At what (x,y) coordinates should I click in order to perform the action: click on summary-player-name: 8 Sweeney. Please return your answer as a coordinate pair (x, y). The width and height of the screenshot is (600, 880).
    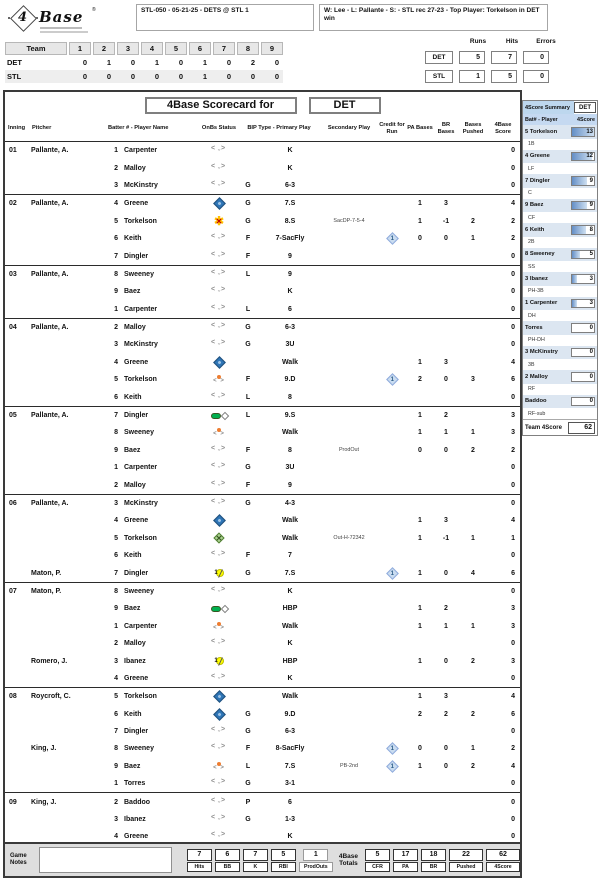
    Looking at the image, I should click on (540, 254).